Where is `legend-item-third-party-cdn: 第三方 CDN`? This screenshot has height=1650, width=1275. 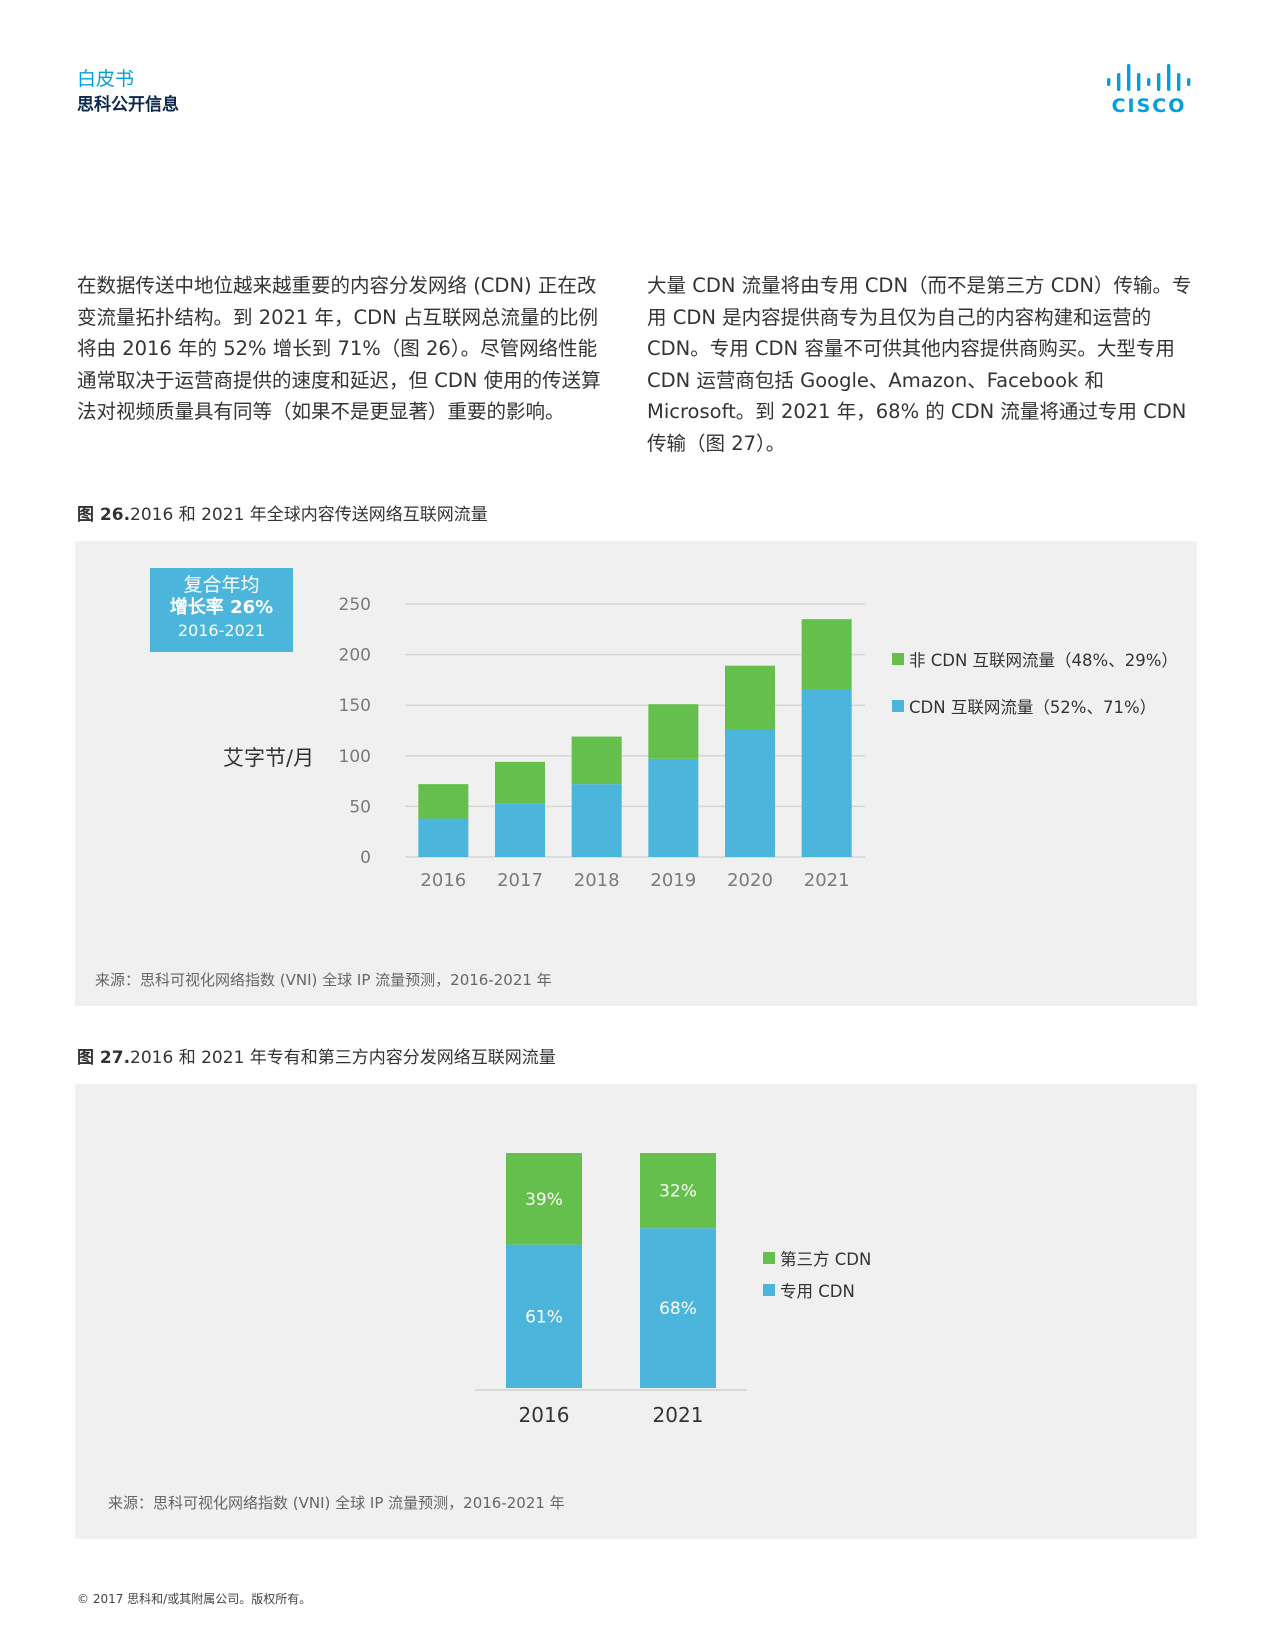
legend-item-third-party-cdn: 第三方 CDN is located at coordinates (817, 1258).